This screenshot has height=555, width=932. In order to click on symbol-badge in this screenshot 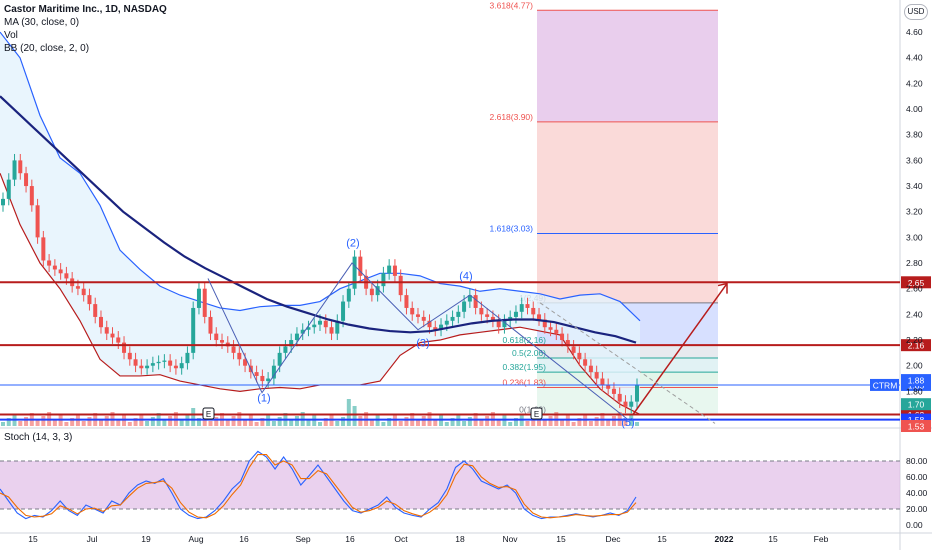, I will do `click(884, 384)`.